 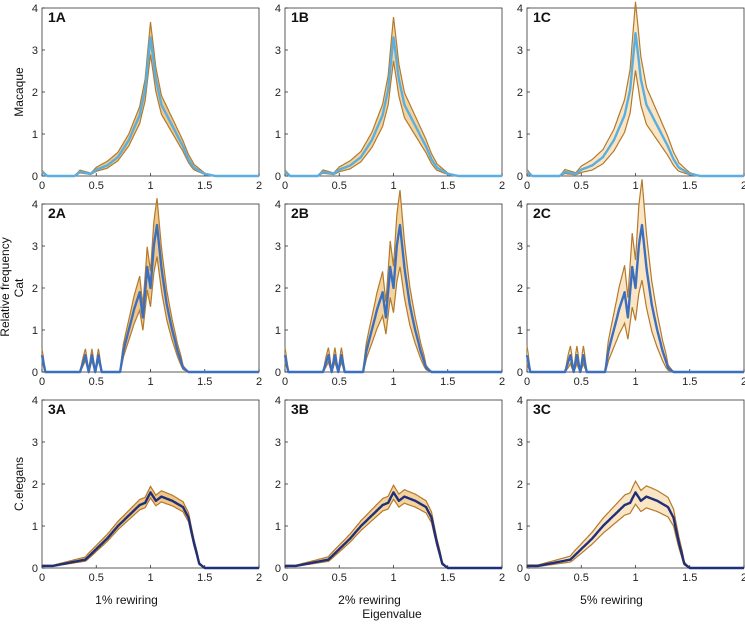 What do you see at coordinates (392, 614) in the screenshot?
I see `x-axis-shared-label: Eigenvalue` at bounding box center [392, 614].